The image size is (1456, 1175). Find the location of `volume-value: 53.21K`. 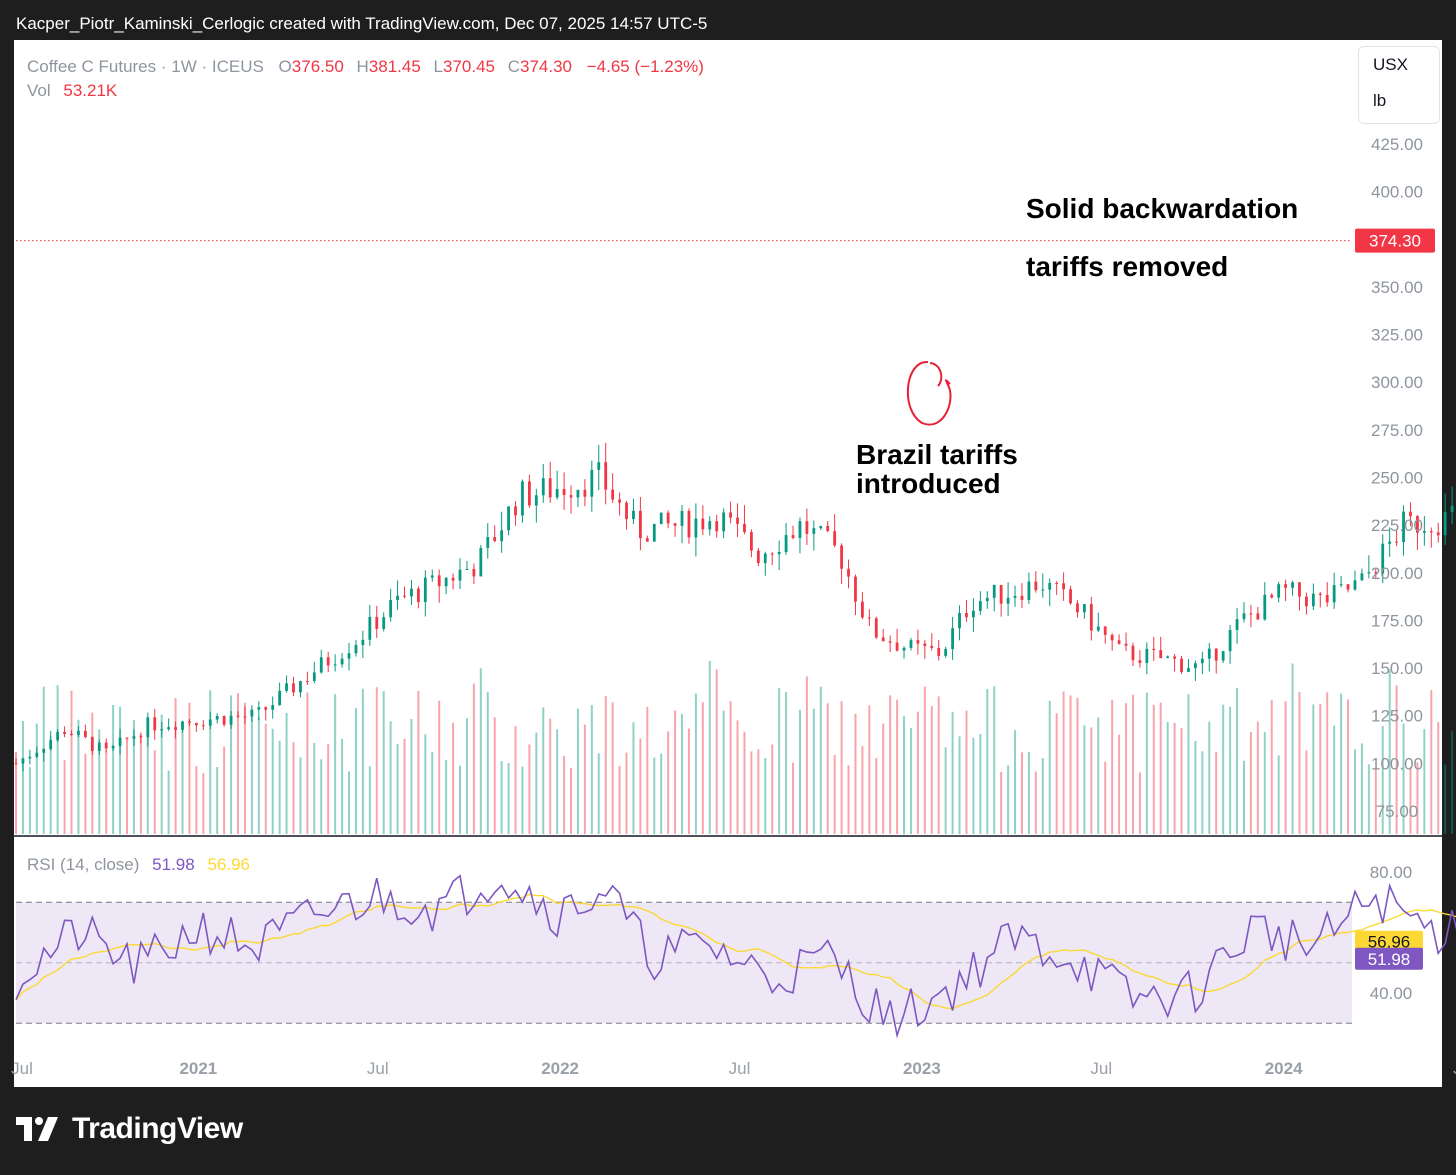

volume-value: 53.21K is located at coordinates (90, 90).